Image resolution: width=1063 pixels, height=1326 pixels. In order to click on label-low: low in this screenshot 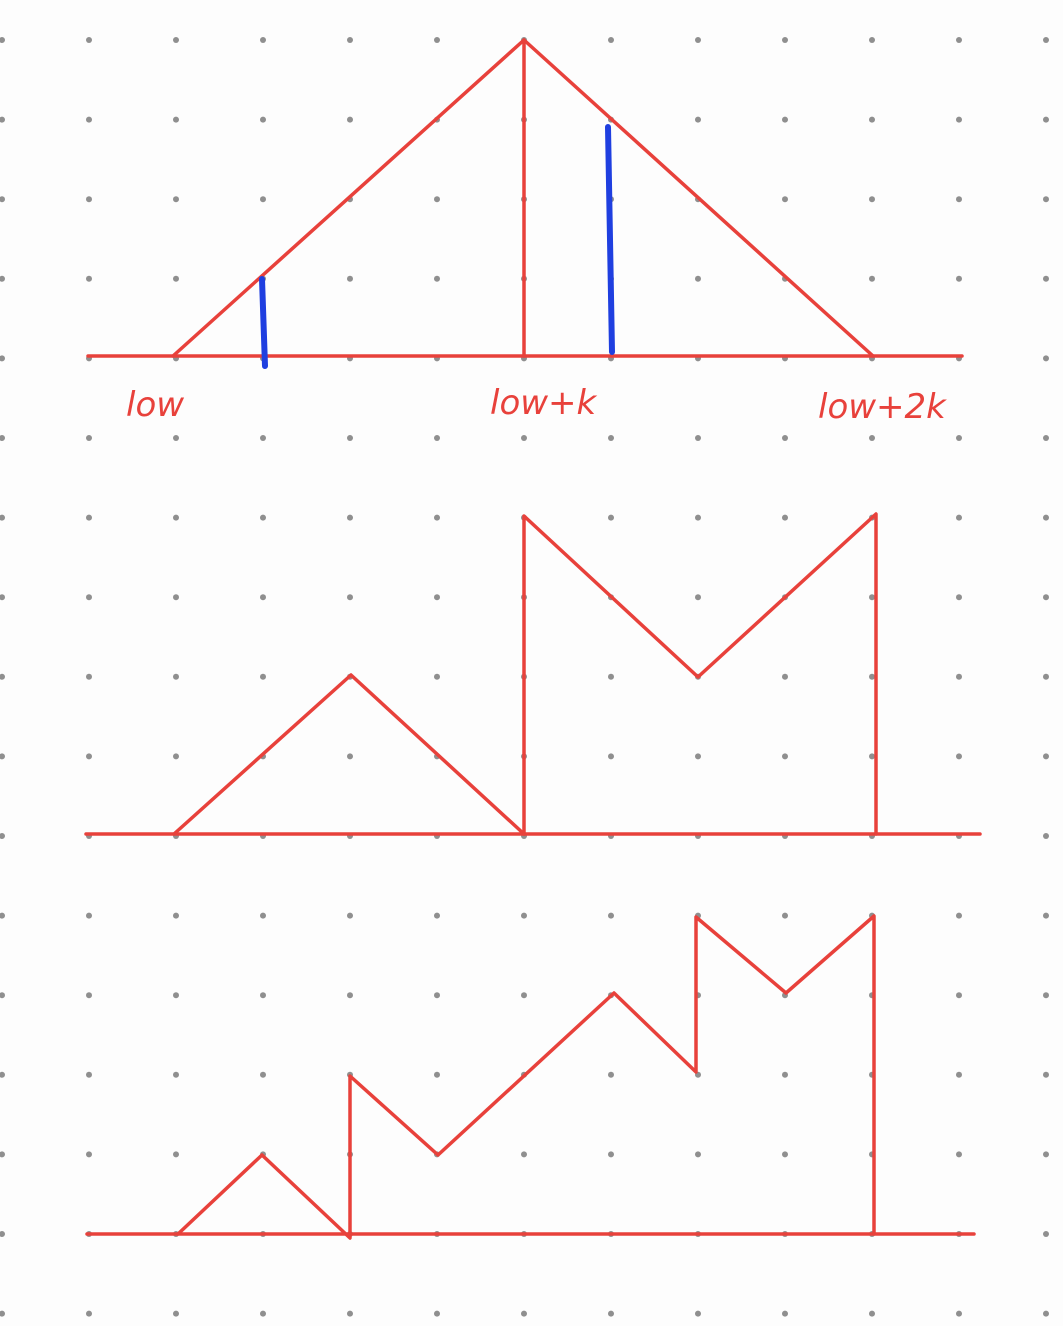, I will do `click(155, 405)`.